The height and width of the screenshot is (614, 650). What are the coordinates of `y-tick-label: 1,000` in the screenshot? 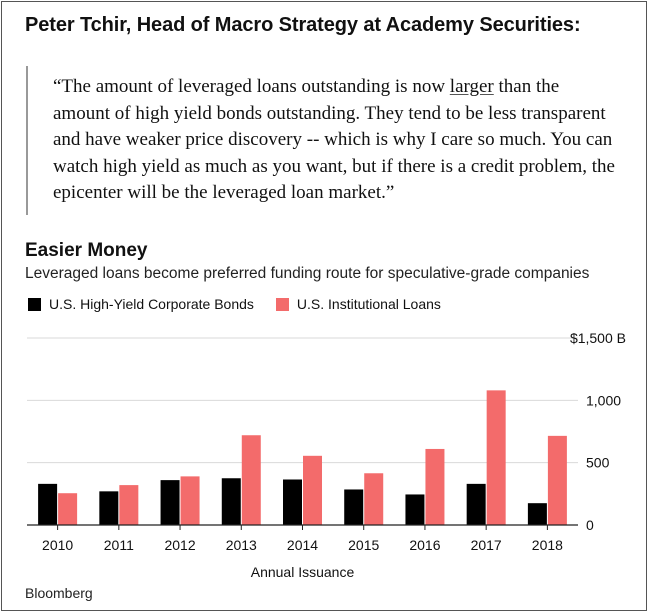 It's located at (603, 400).